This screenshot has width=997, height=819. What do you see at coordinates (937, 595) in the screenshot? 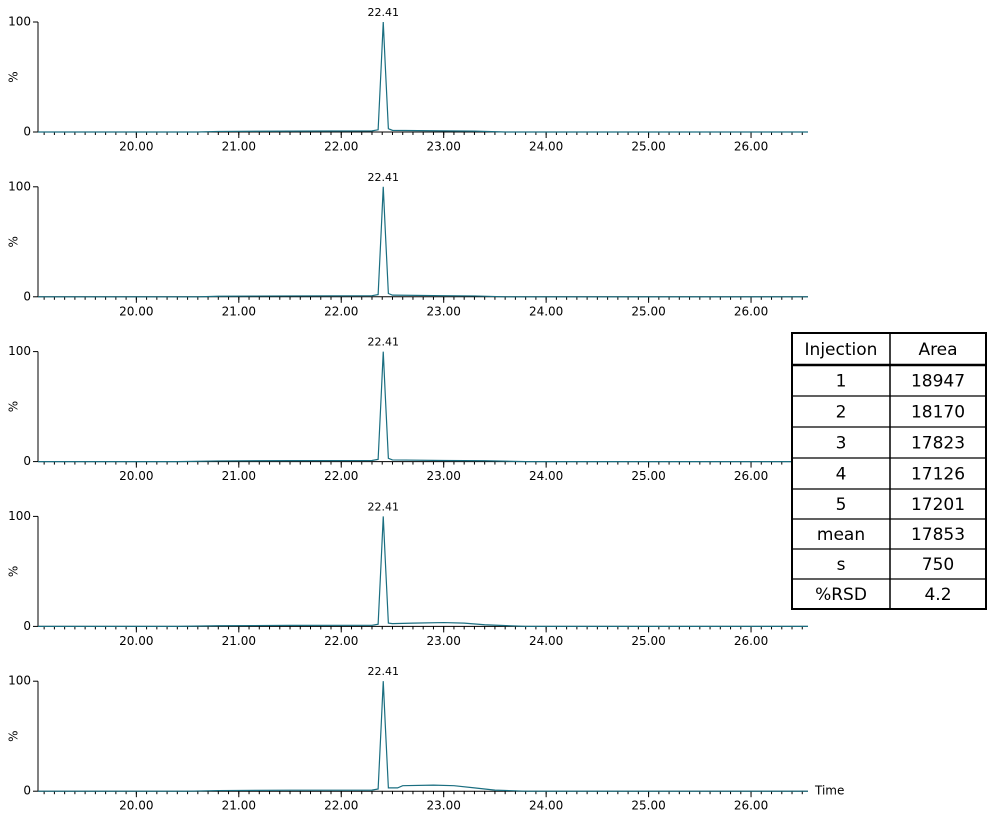
I see `table-cell: 4.2` at bounding box center [937, 595].